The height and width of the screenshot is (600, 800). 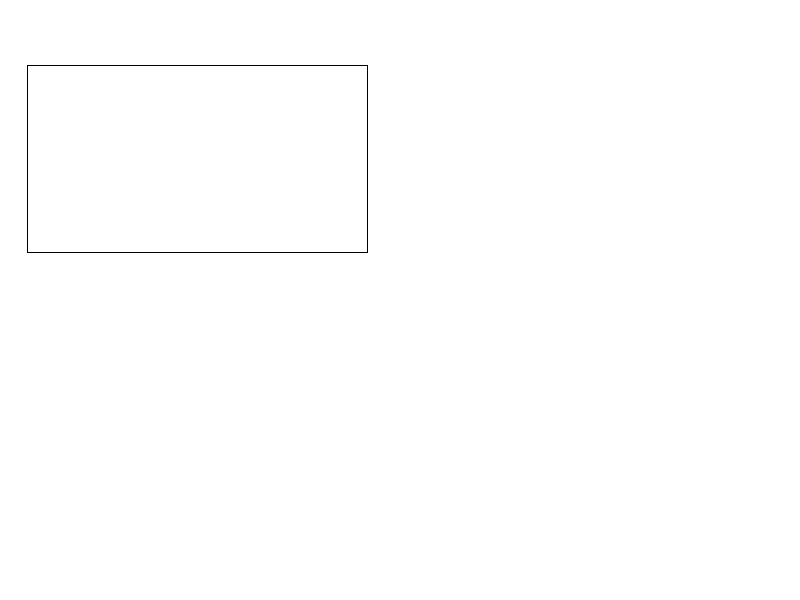 What do you see at coordinates (200, 233) in the screenshot?
I see `legend-item-sigma-range` at bounding box center [200, 233].